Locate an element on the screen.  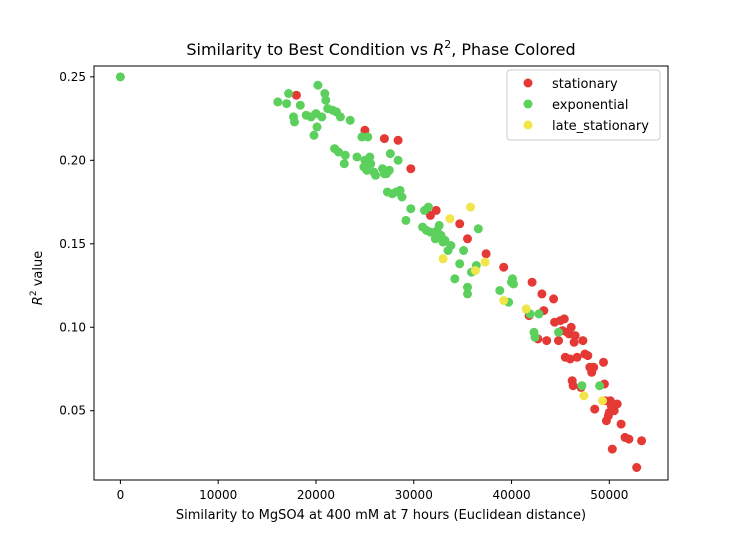
x-tick-label-2: 20000 is located at coordinates (316, 495).